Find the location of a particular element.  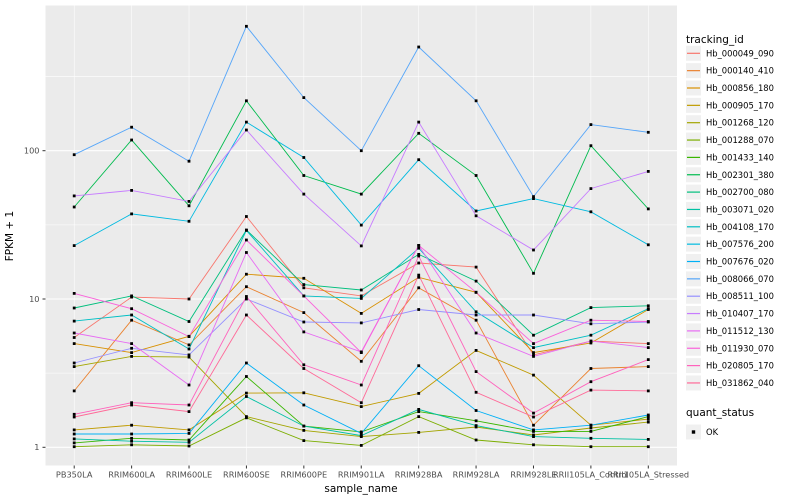

legend-item-Hb_020805_170: Hb_020805_170 is located at coordinates (730, 366).